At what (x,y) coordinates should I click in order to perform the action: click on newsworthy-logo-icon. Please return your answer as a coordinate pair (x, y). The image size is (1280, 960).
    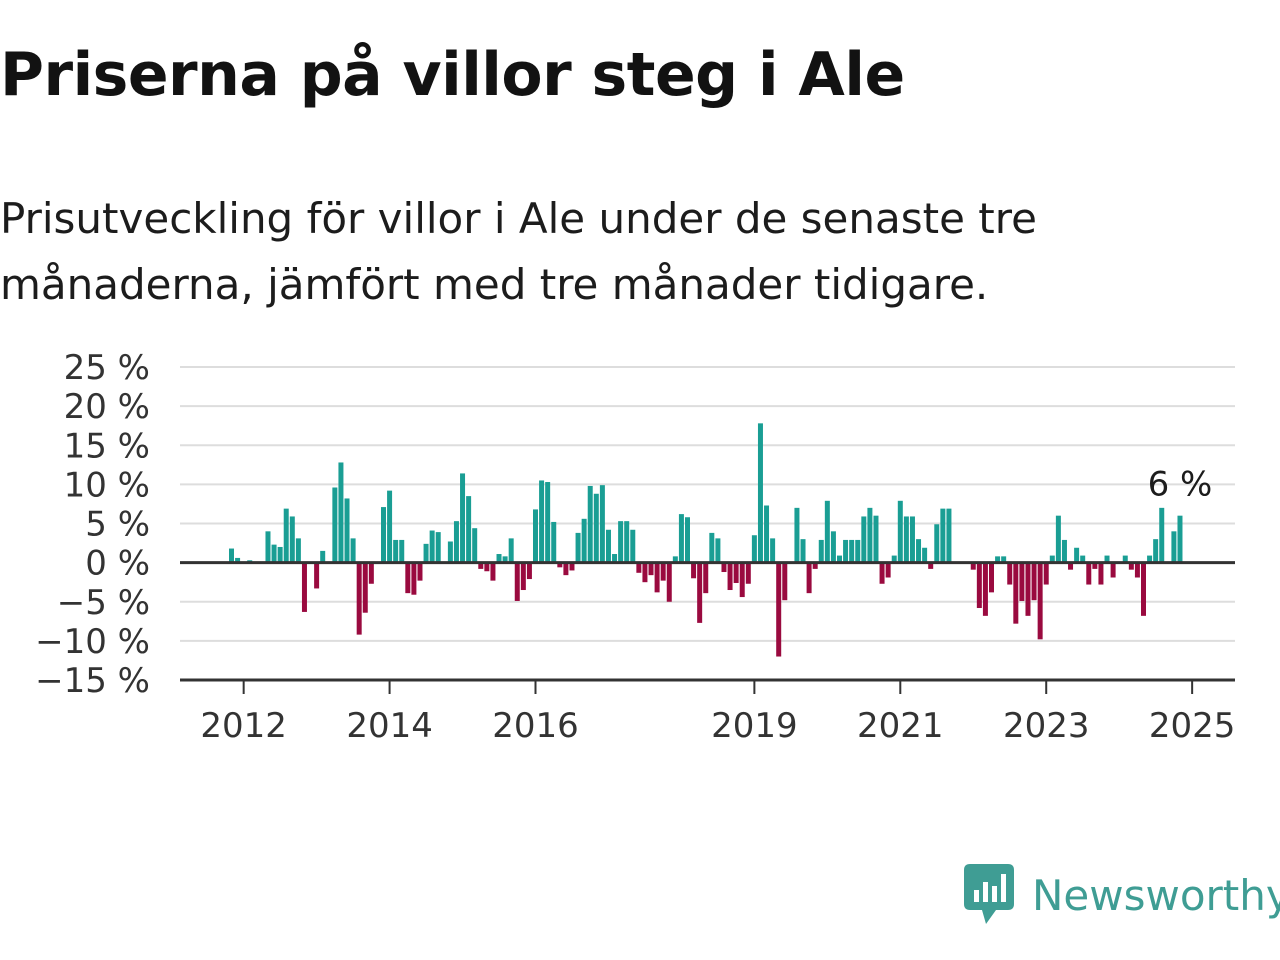
    Looking at the image, I should click on (989, 894).